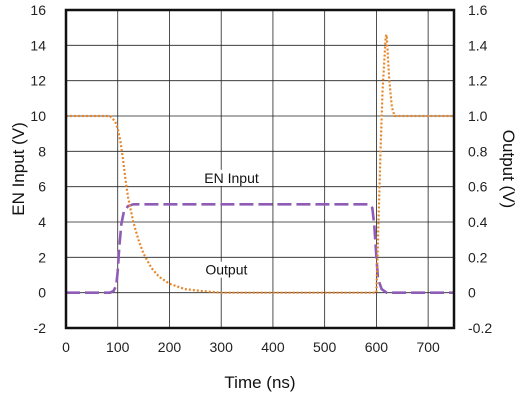 The image size is (518, 394). Describe the element at coordinates (66, 347) in the screenshot. I see `x-tick-label: 0` at that location.